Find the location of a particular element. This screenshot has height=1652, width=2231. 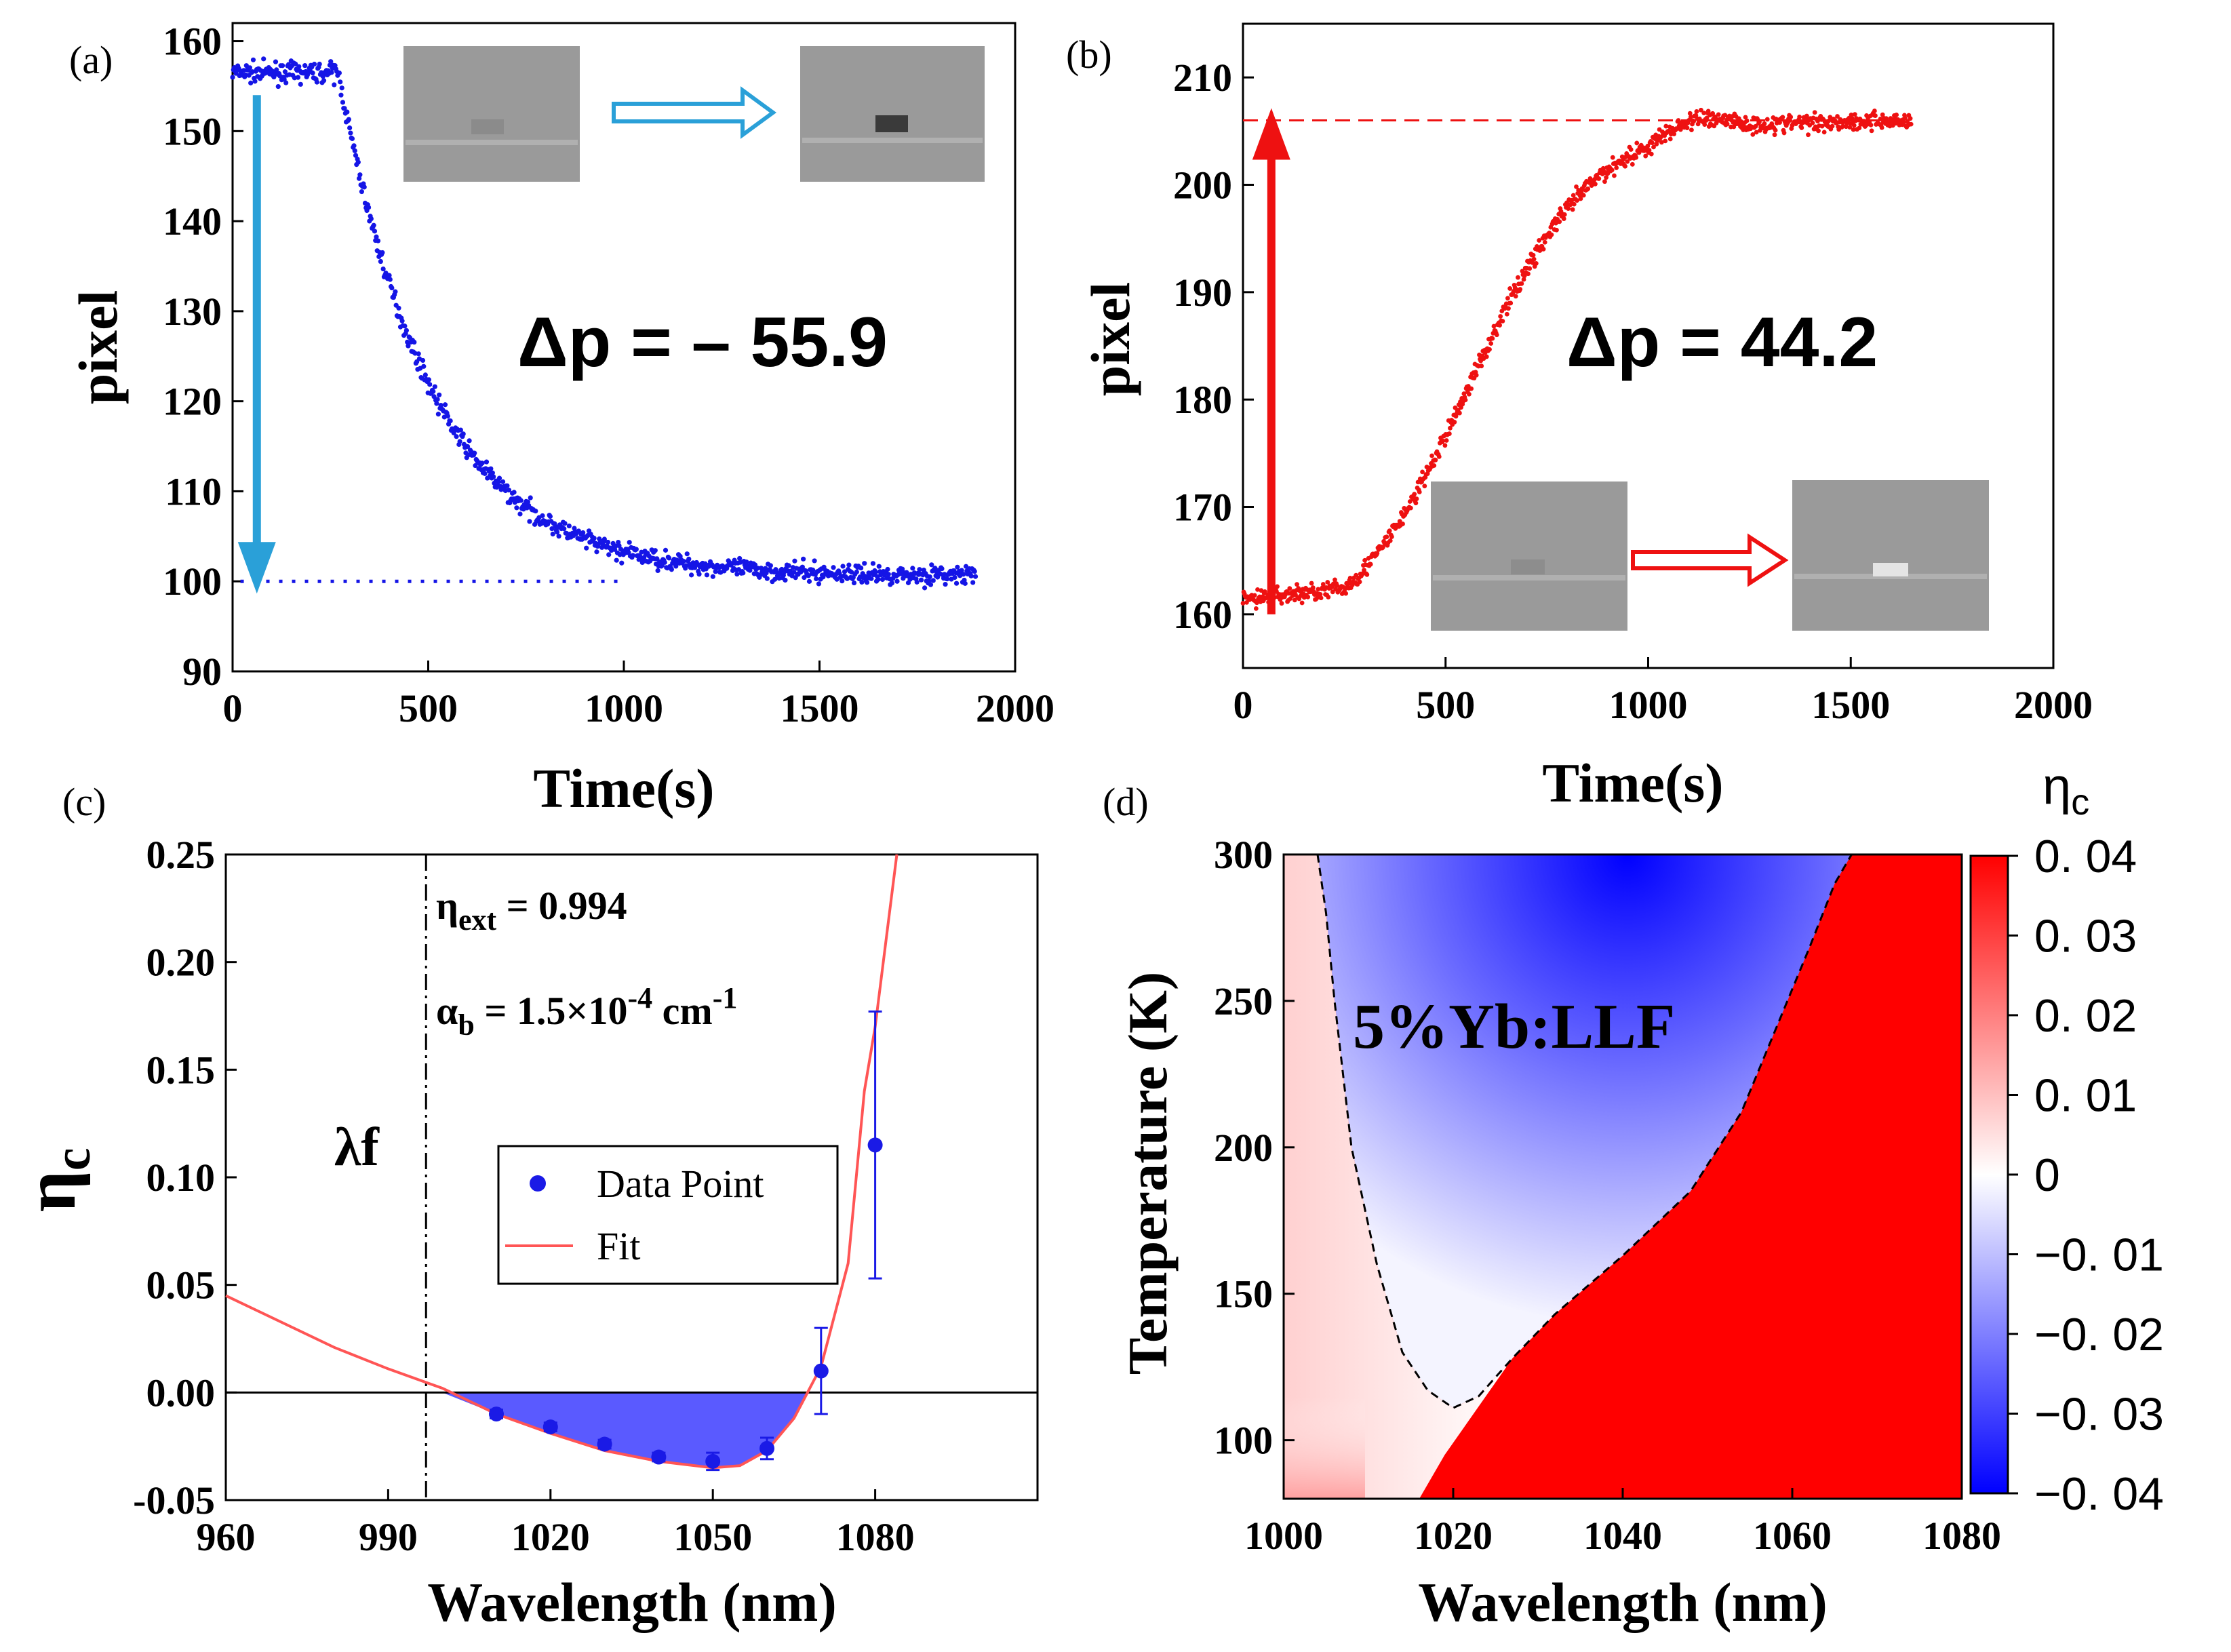

inset-stripe-a-before is located at coordinates (492, 142).